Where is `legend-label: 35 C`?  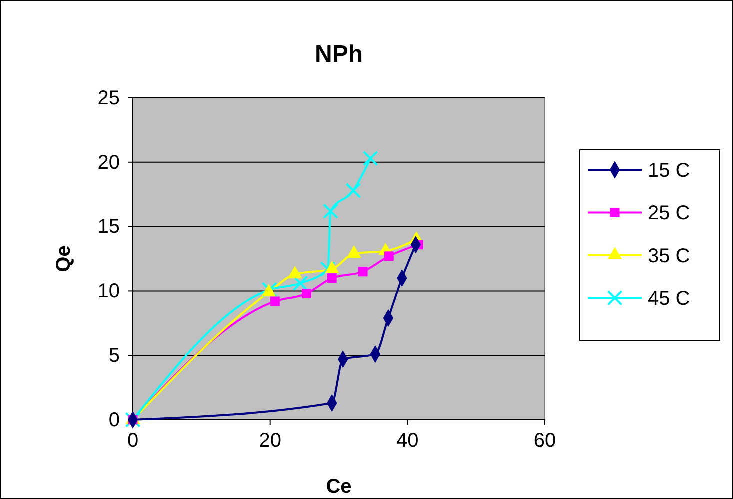 legend-label: 35 C is located at coordinates (669, 256).